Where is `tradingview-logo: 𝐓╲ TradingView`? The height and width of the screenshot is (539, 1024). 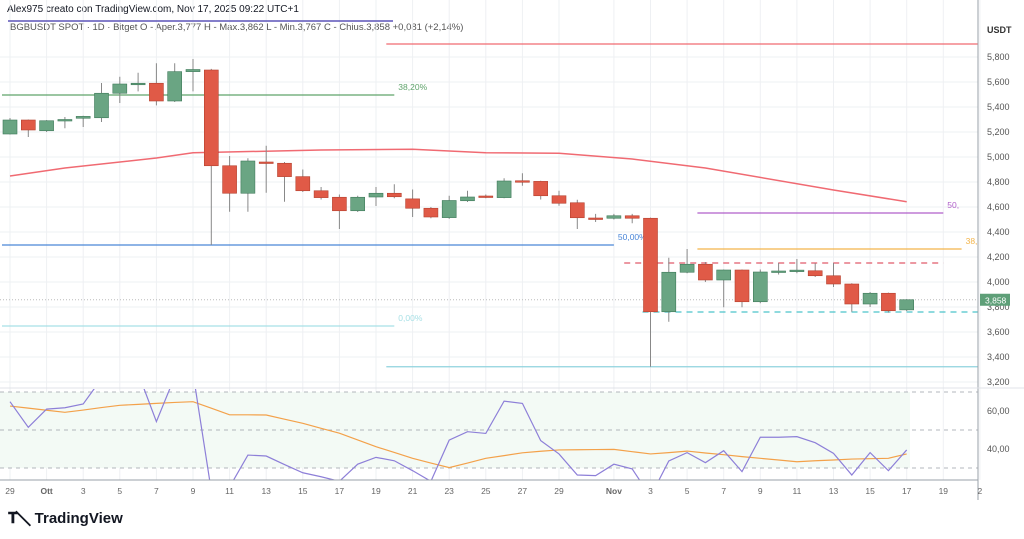
tradingview-logo: 𝐓╲ TradingView is located at coordinates (65, 518).